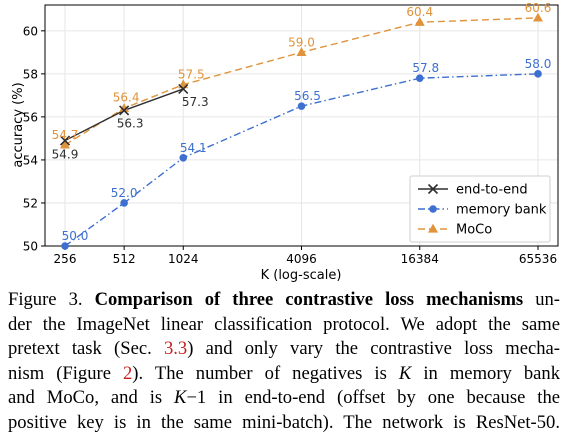  I want to click on caption-figure-number: Figure 3., so click(51, 299).